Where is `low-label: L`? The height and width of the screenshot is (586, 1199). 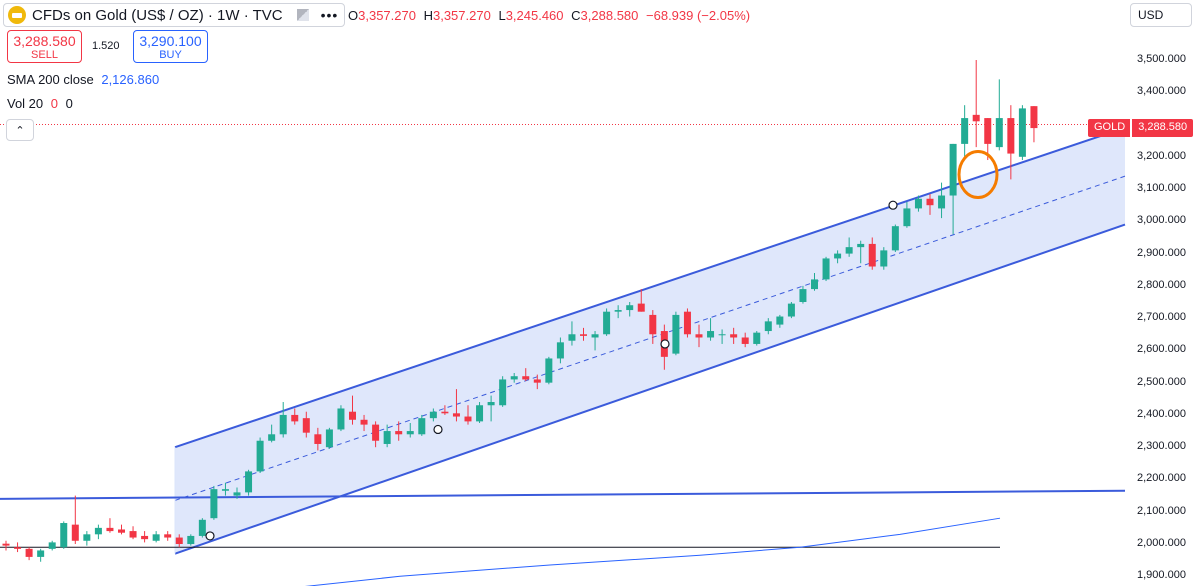
low-label: L is located at coordinates (502, 15).